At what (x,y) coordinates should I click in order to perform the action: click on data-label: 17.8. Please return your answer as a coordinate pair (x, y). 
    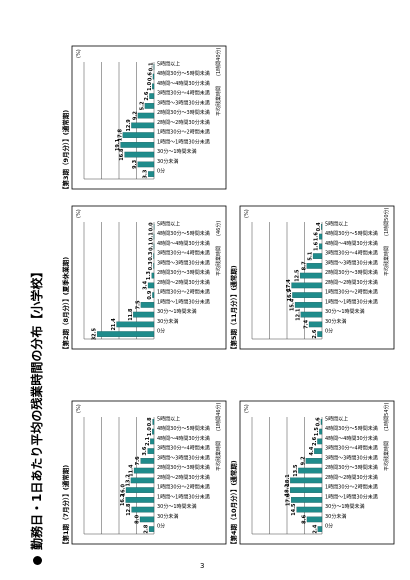
    Looking at the image, I should click on (120, 134).